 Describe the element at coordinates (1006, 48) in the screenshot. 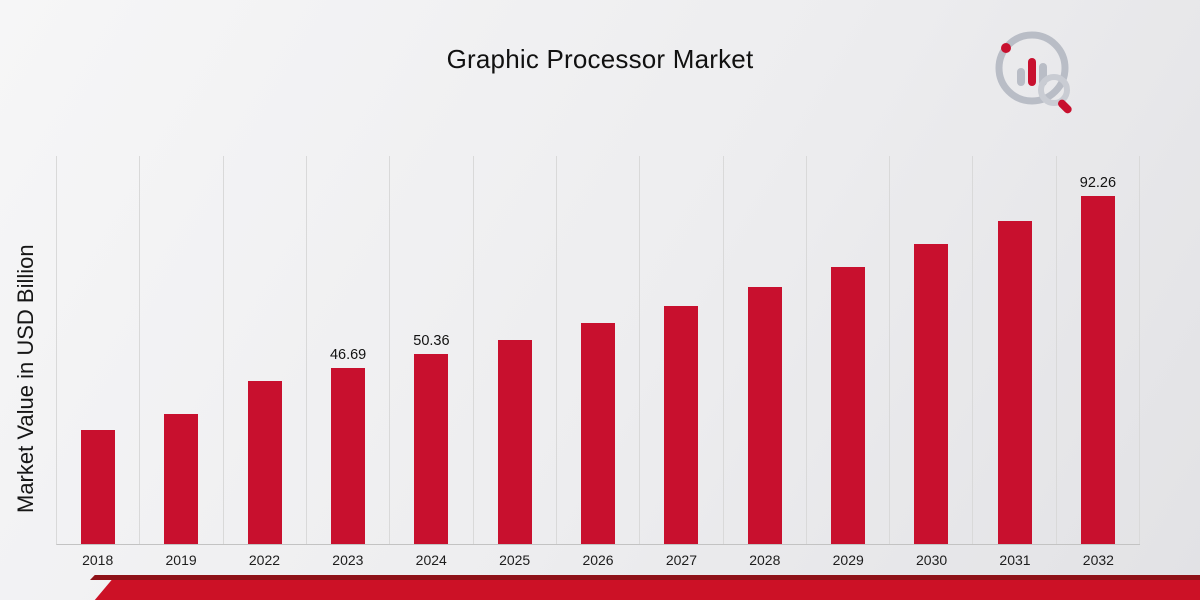

I see `logo-accent-dot-icon` at that location.